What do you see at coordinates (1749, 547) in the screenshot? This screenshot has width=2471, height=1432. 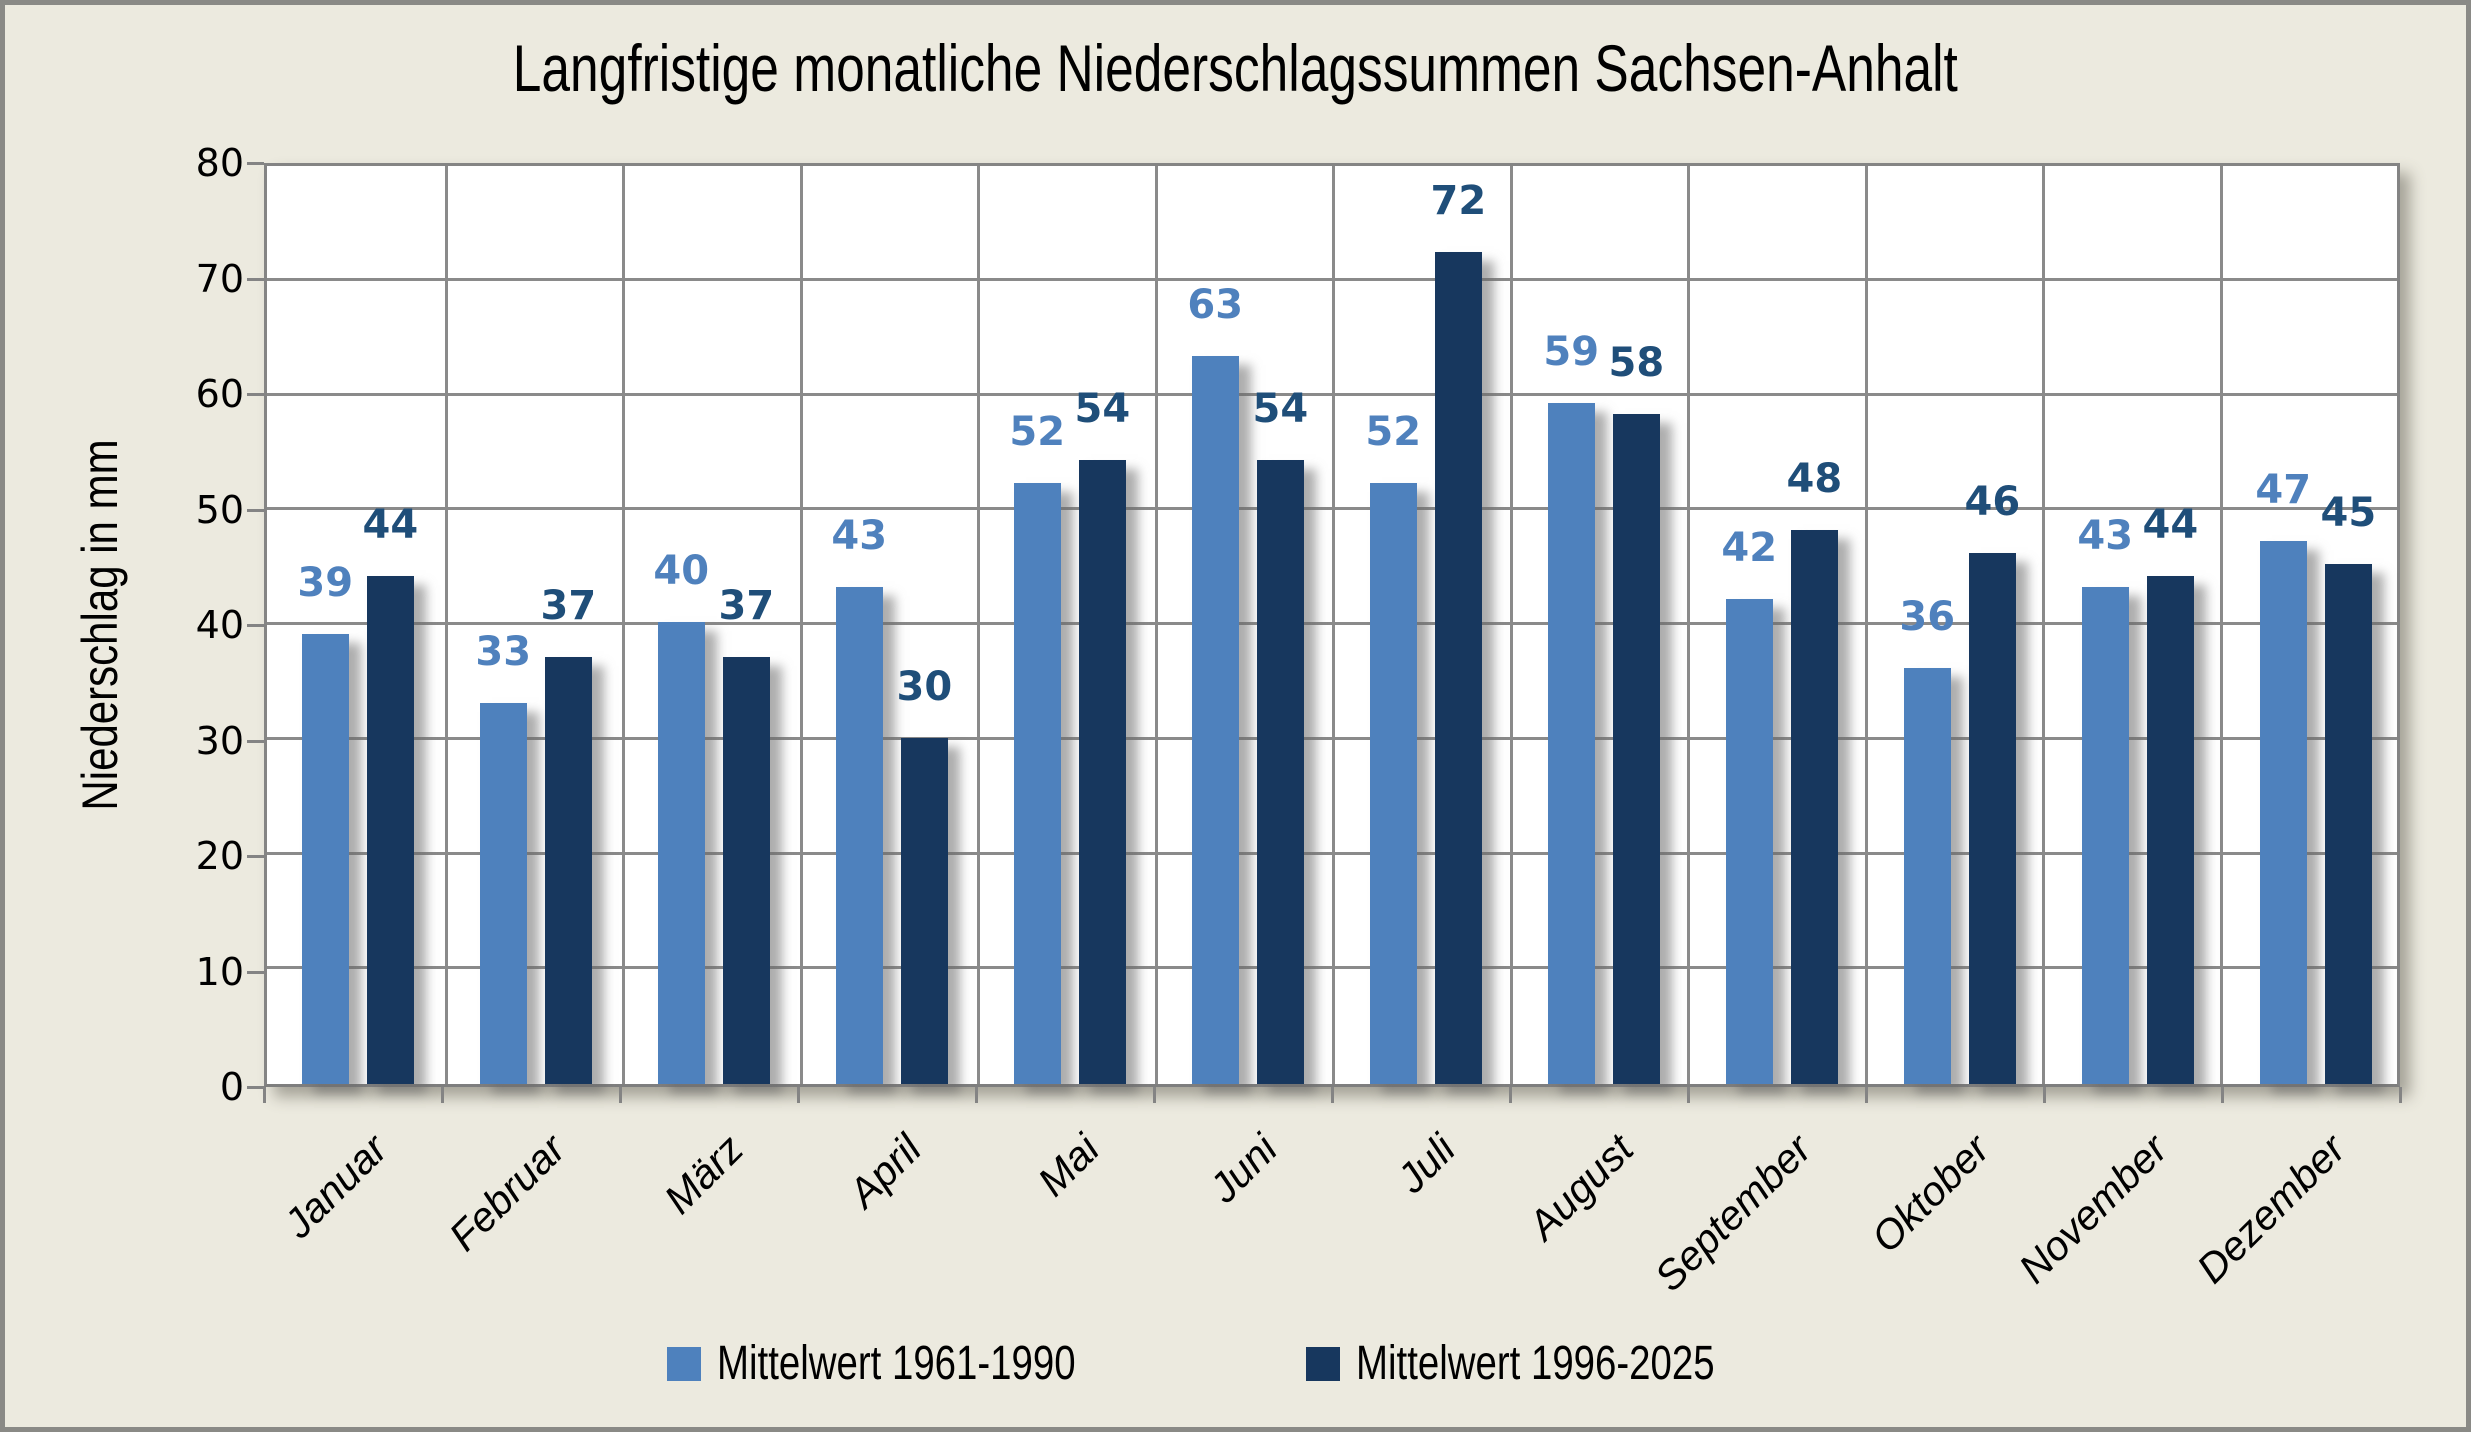 I see `bar-value-label: 42` at bounding box center [1749, 547].